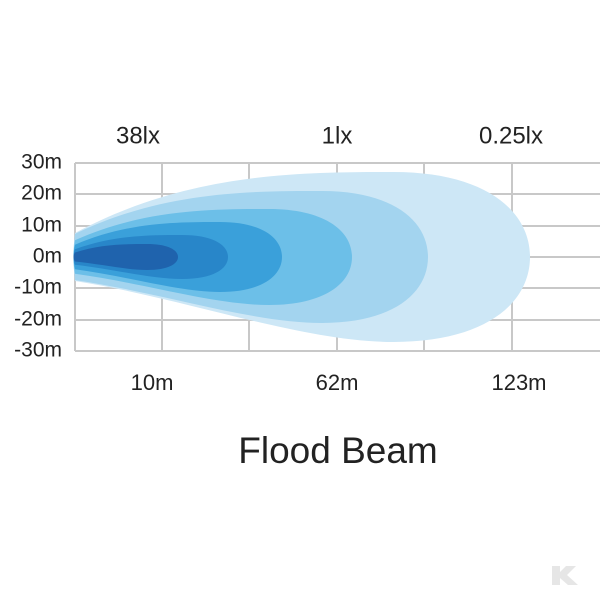 This screenshot has height=600, width=600. Describe the element at coordinates (565, 575) in the screenshot. I see `logo` at that location.